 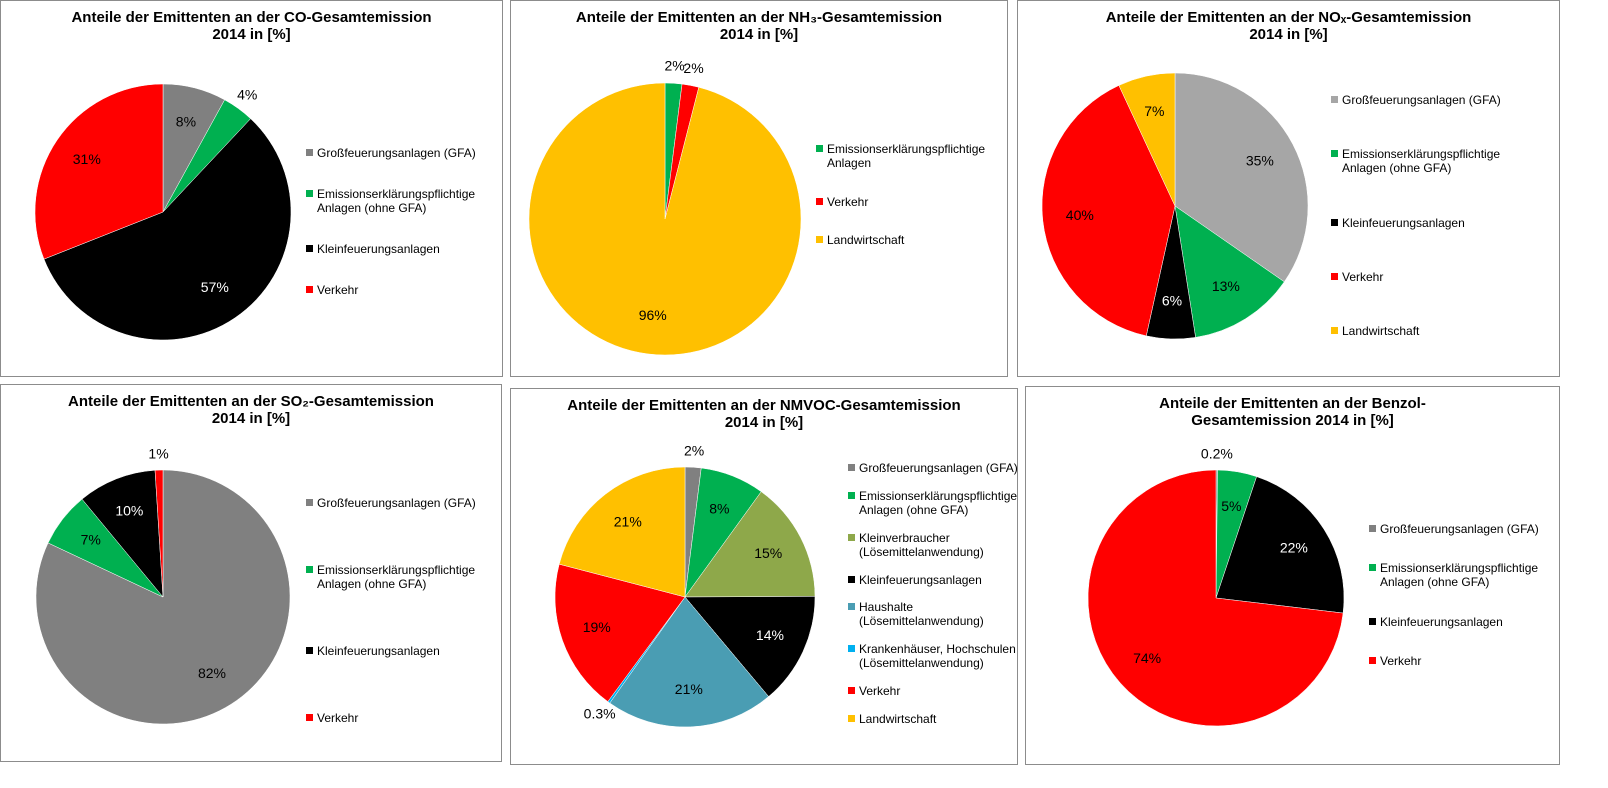 What do you see at coordinates (665, 207) in the screenshot?
I see `pie-area: 2%2% 96%` at bounding box center [665, 207].